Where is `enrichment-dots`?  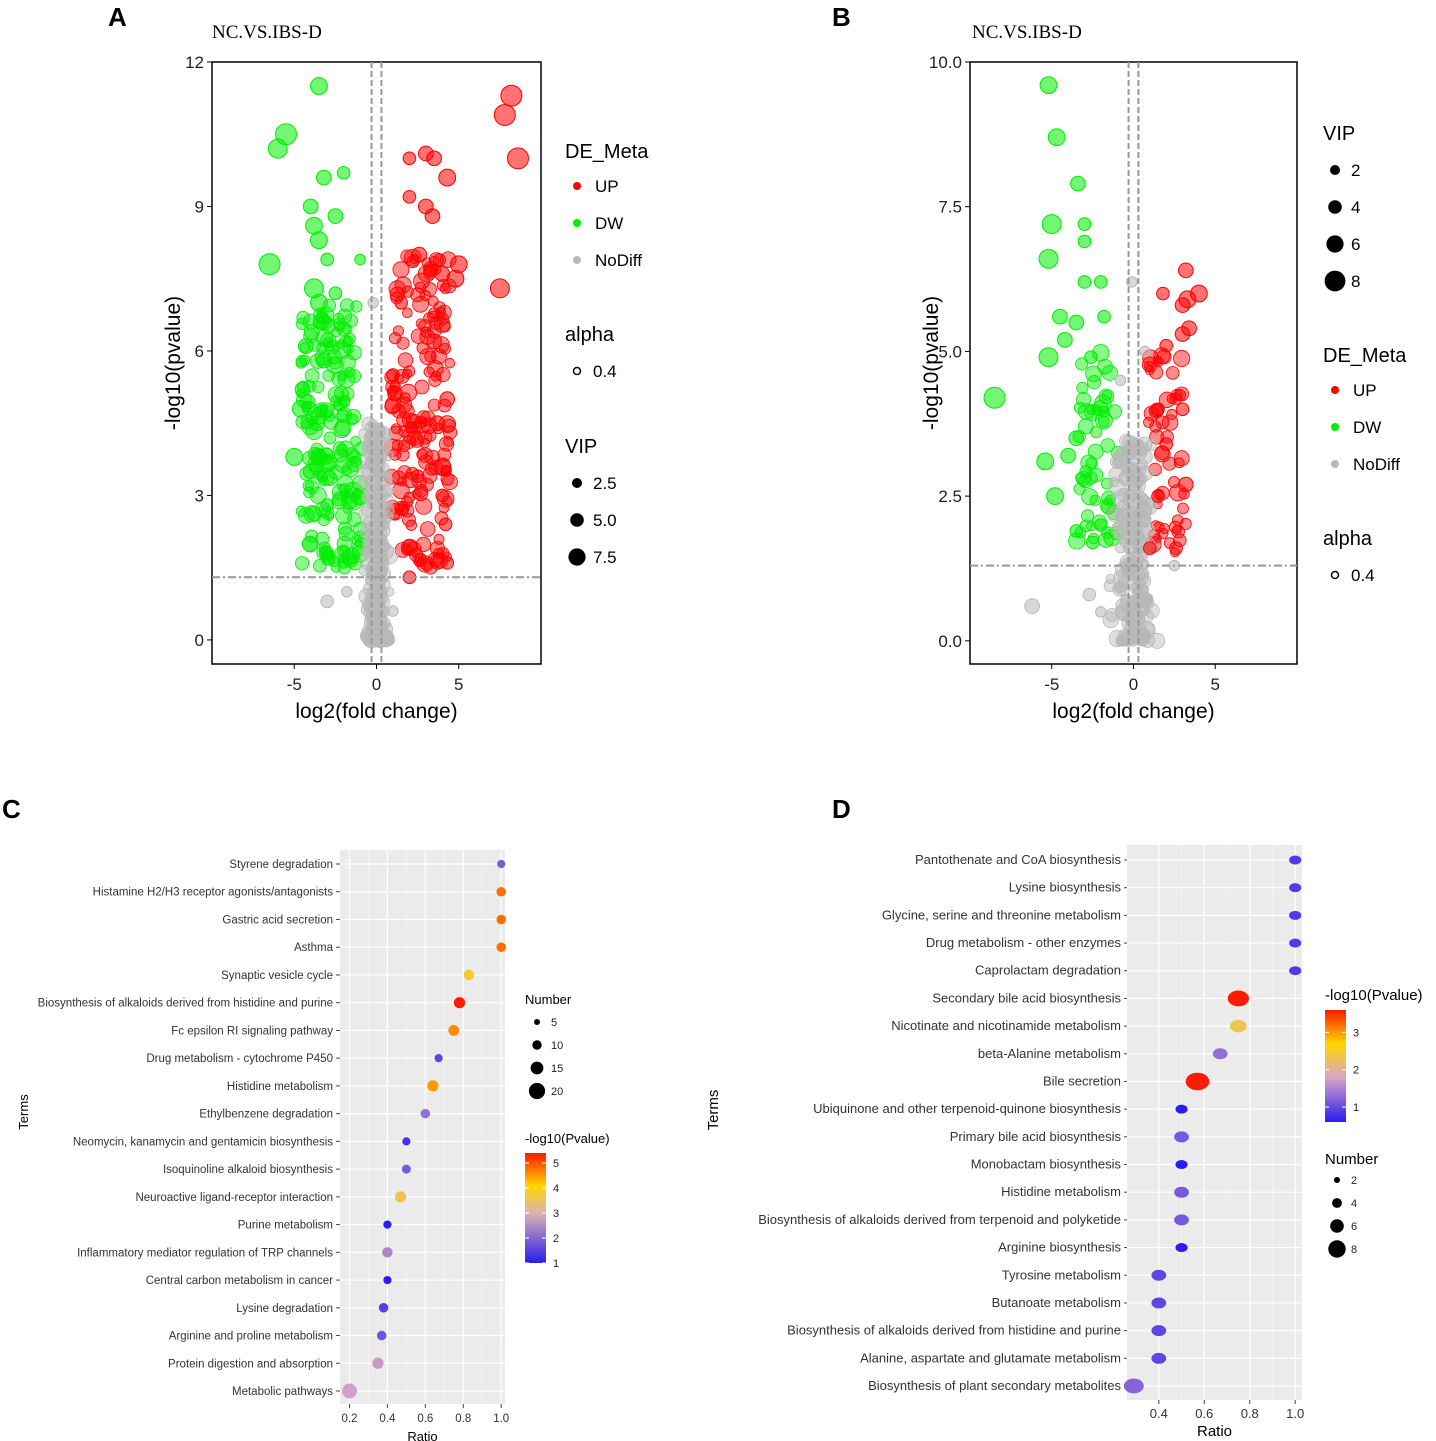
enrichment-dots is located at coordinates (424, 1129).